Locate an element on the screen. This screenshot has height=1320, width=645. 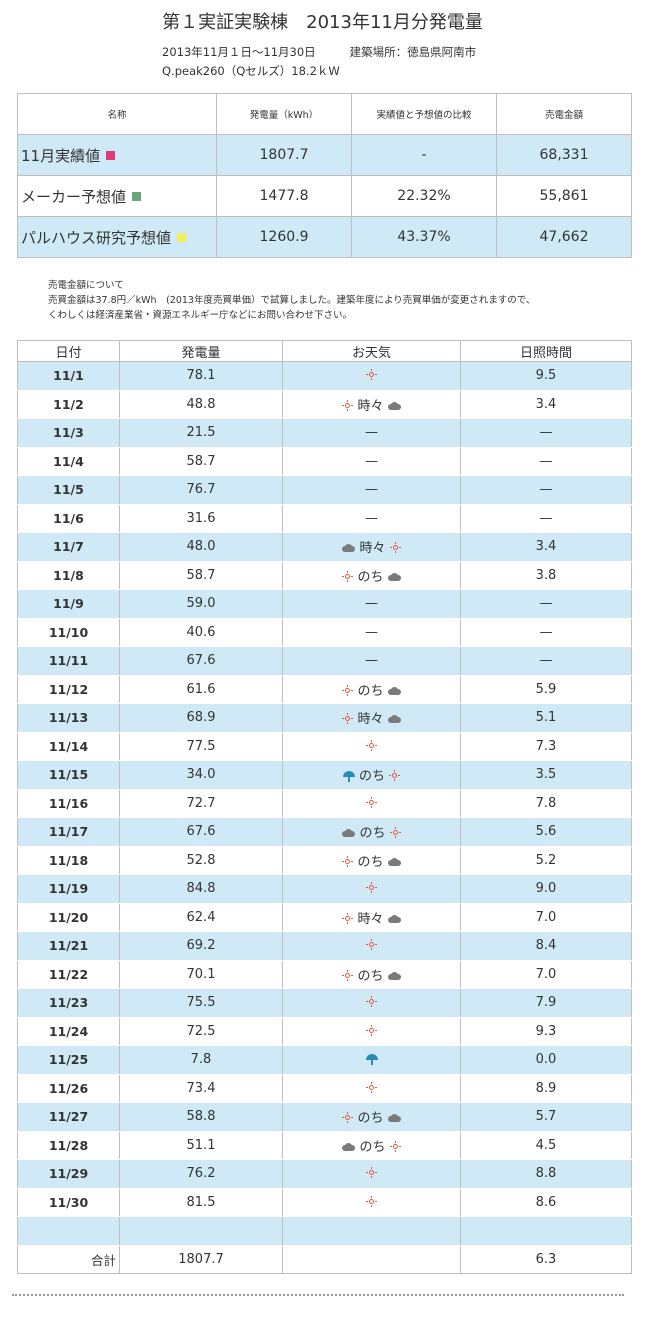
table-row: 11/21 69.2 8.4 is located at coordinates (324, 946).